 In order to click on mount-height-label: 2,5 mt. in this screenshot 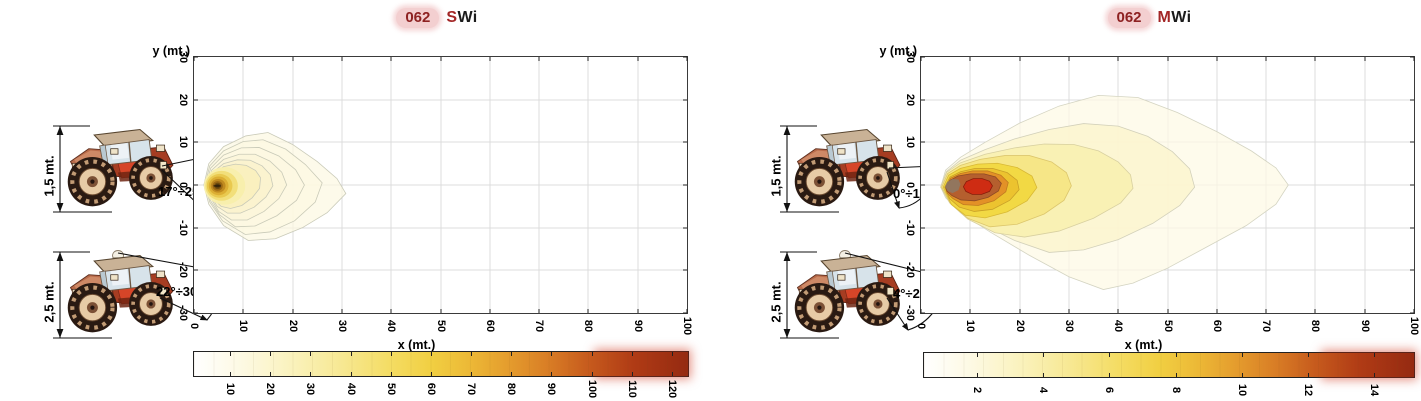, I will do `click(776, 302)`.